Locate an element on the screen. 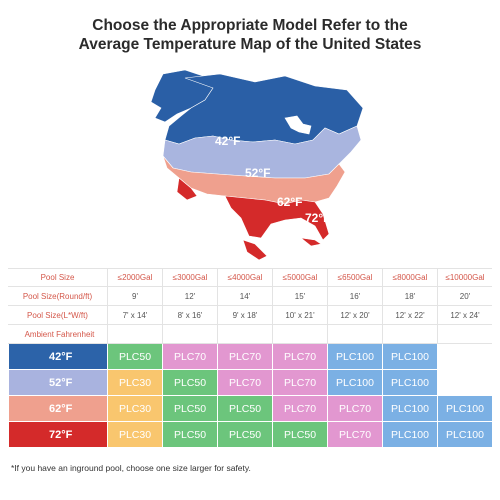 This screenshot has height=500, width=500. rect-size-label: Pool Size(L*W/ft) is located at coordinates (57, 315).